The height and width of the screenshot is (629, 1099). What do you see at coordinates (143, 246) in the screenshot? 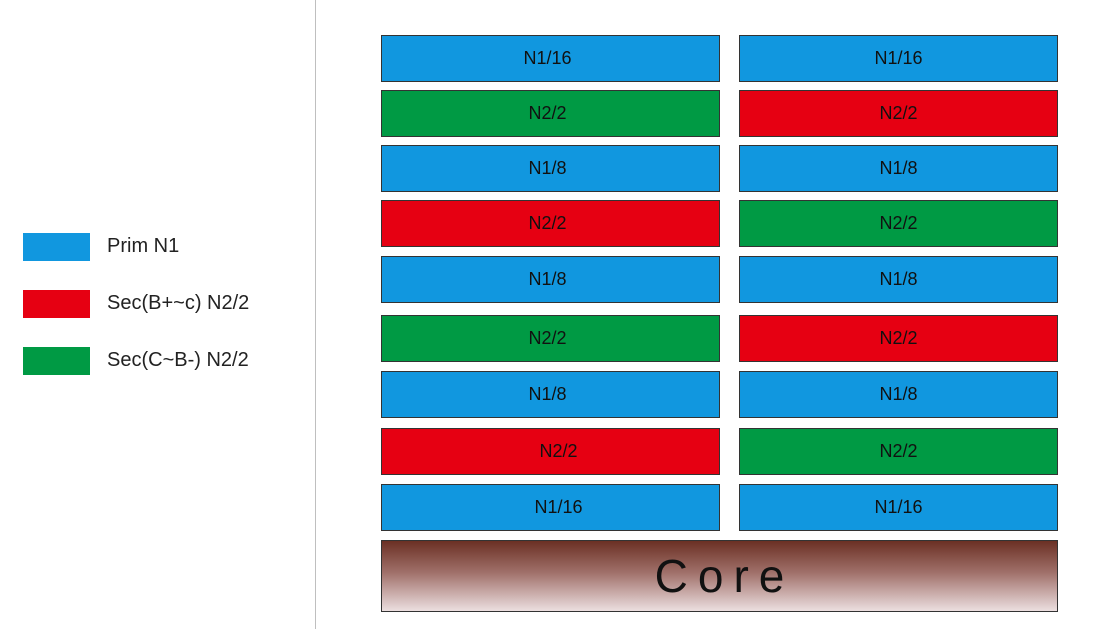
I see `legend-label-prim-n1: Prim N1` at bounding box center [143, 246].